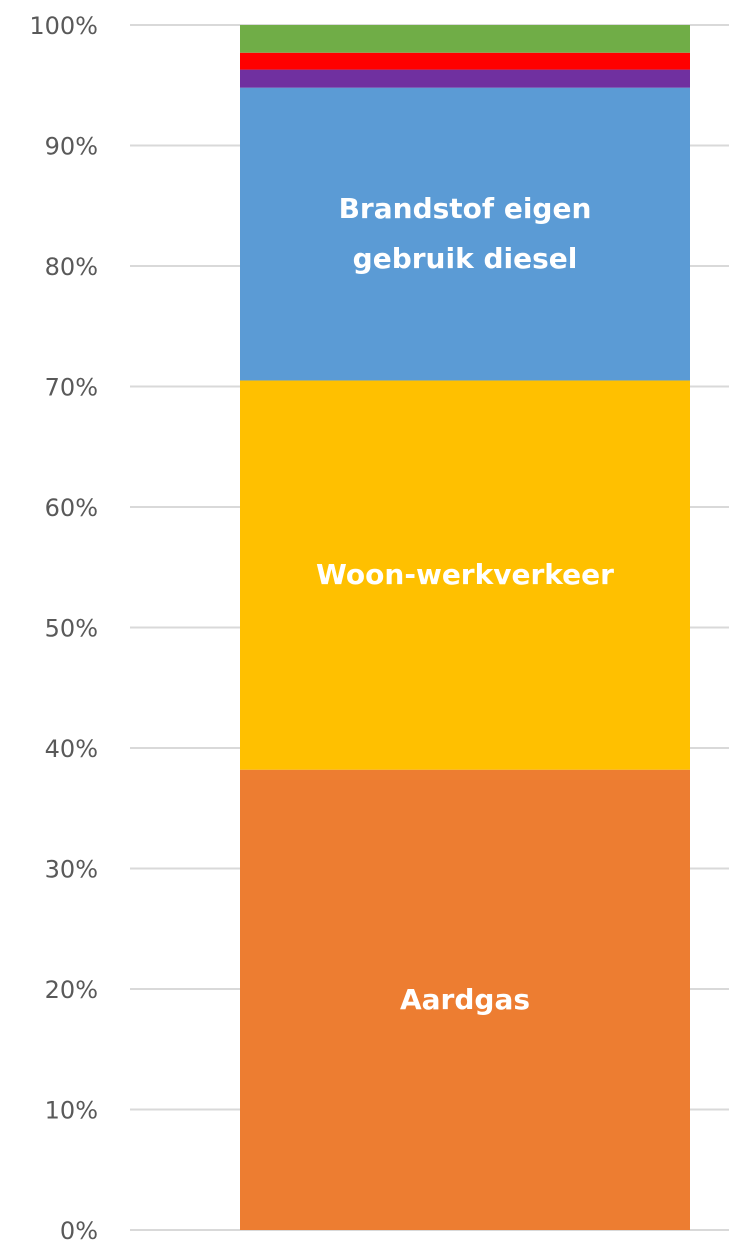 This screenshot has height=1242, width=729. What do you see at coordinates (71, 870) in the screenshot?
I see `y-tick-label: 30%` at bounding box center [71, 870].